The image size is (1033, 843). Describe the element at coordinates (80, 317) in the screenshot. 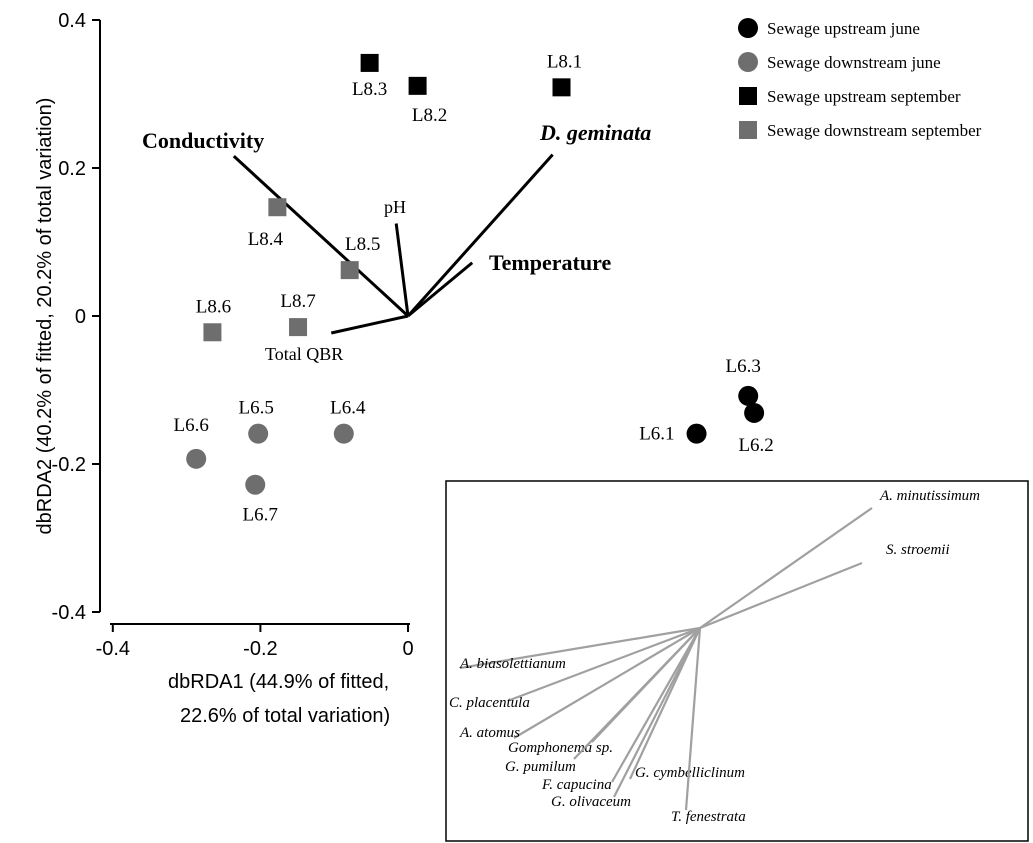

I see `y-tick-label: 0` at that location.